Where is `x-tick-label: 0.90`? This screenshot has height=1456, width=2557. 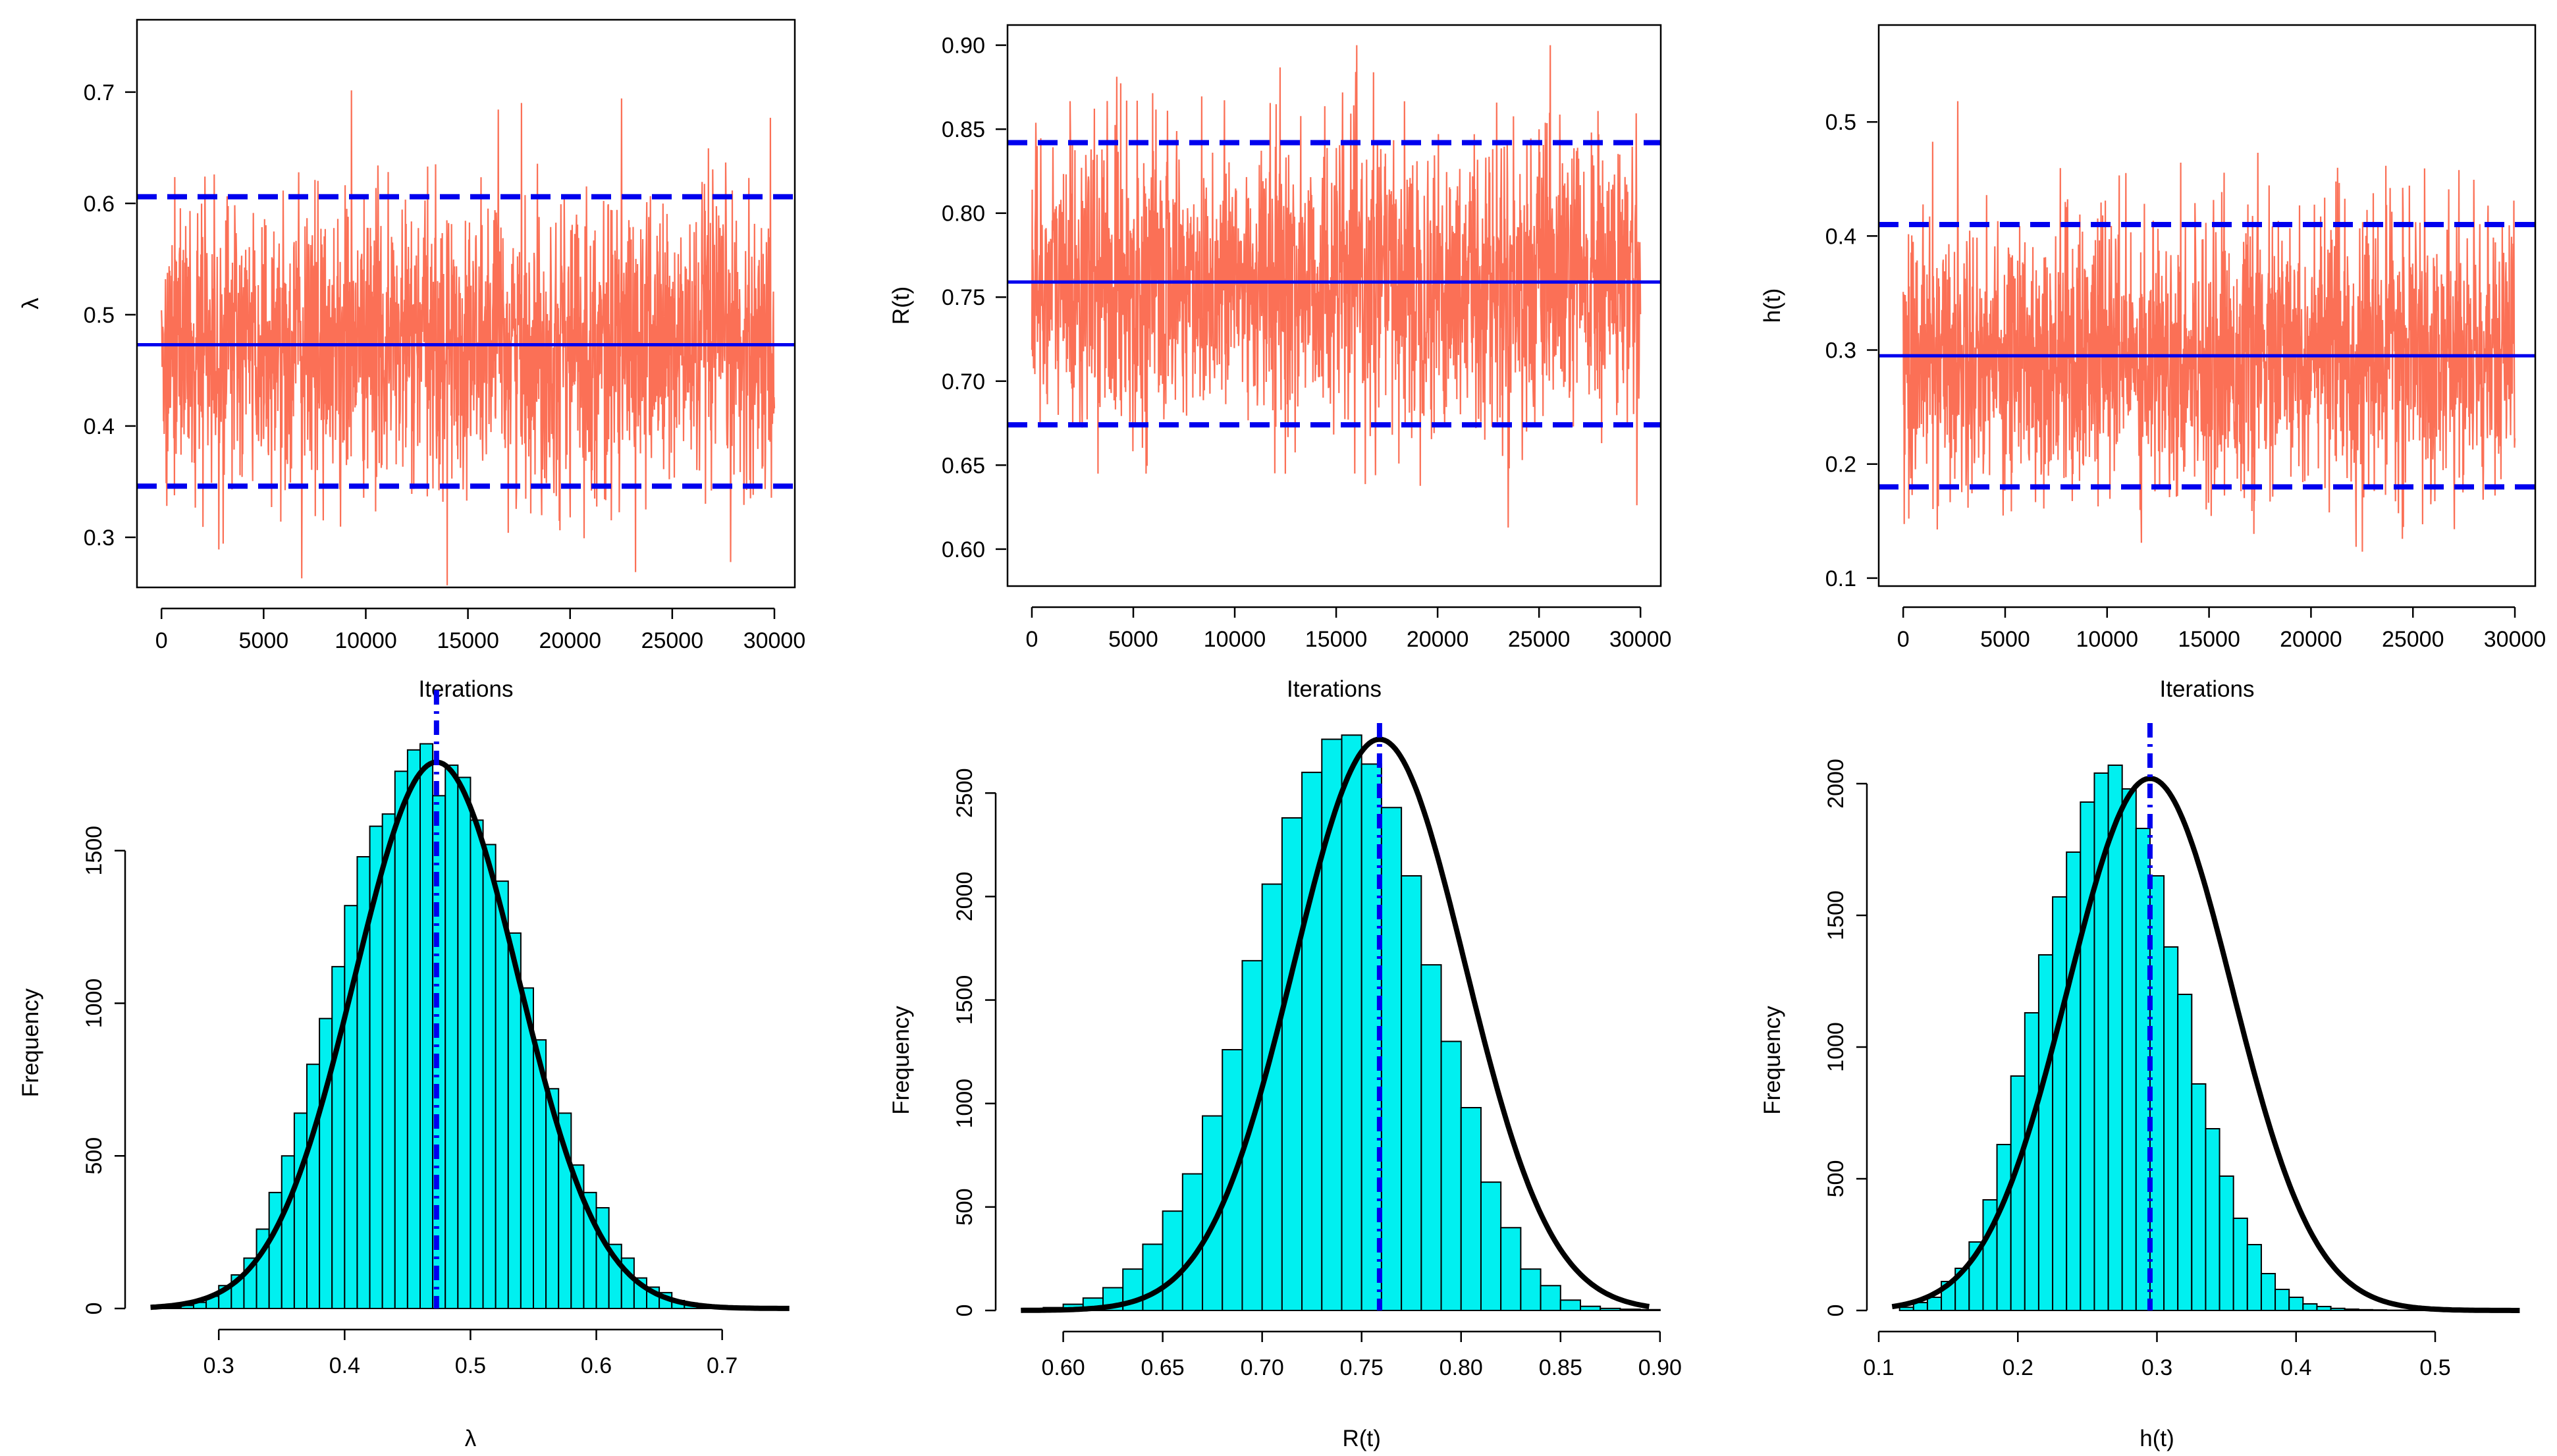 x-tick-label: 0.90 is located at coordinates (1660, 1367).